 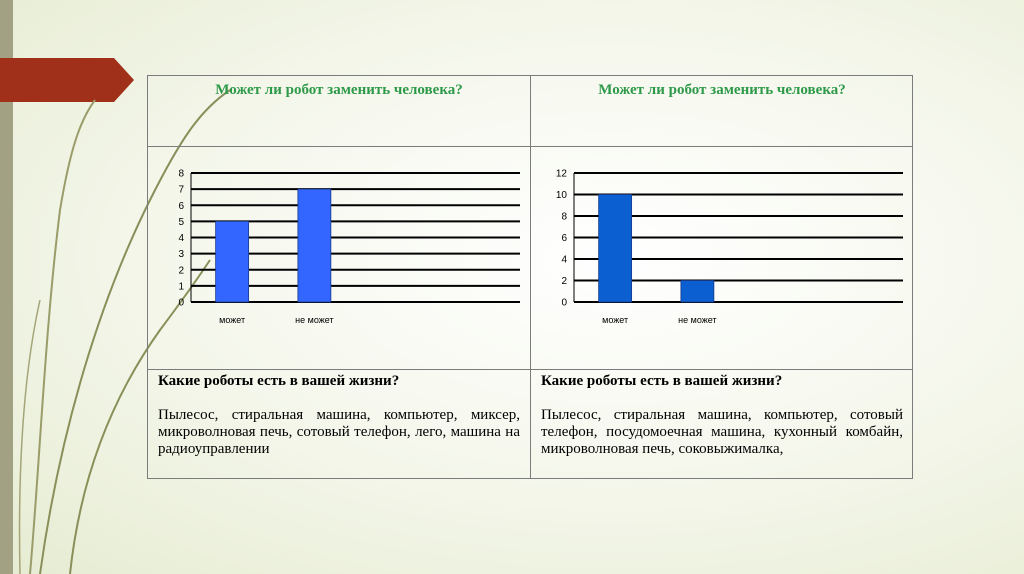 I want to click on y-tick-label: 7, so click(x=181, y=190).